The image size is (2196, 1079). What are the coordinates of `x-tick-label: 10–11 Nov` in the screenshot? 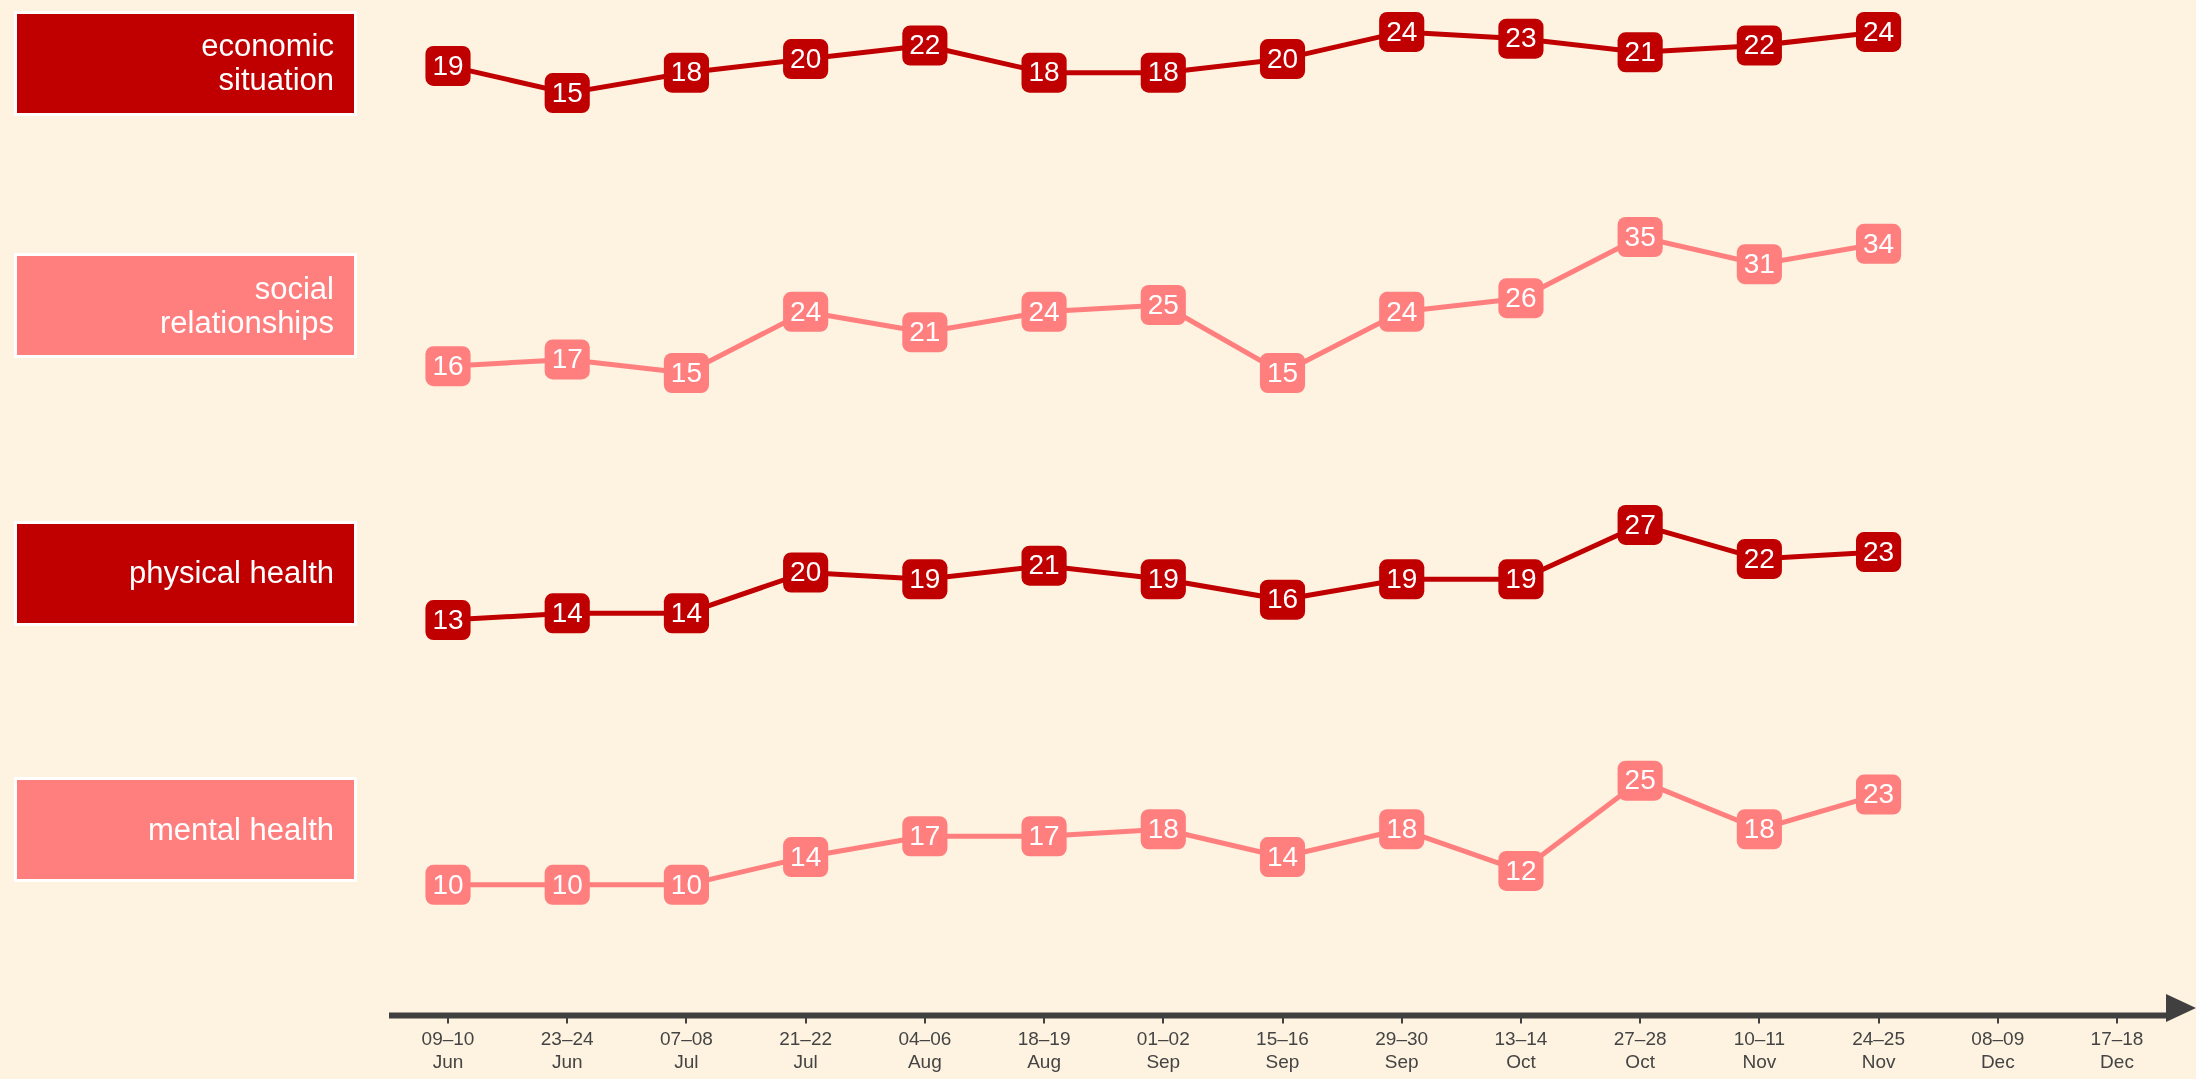 It's located at (1759, 1050).